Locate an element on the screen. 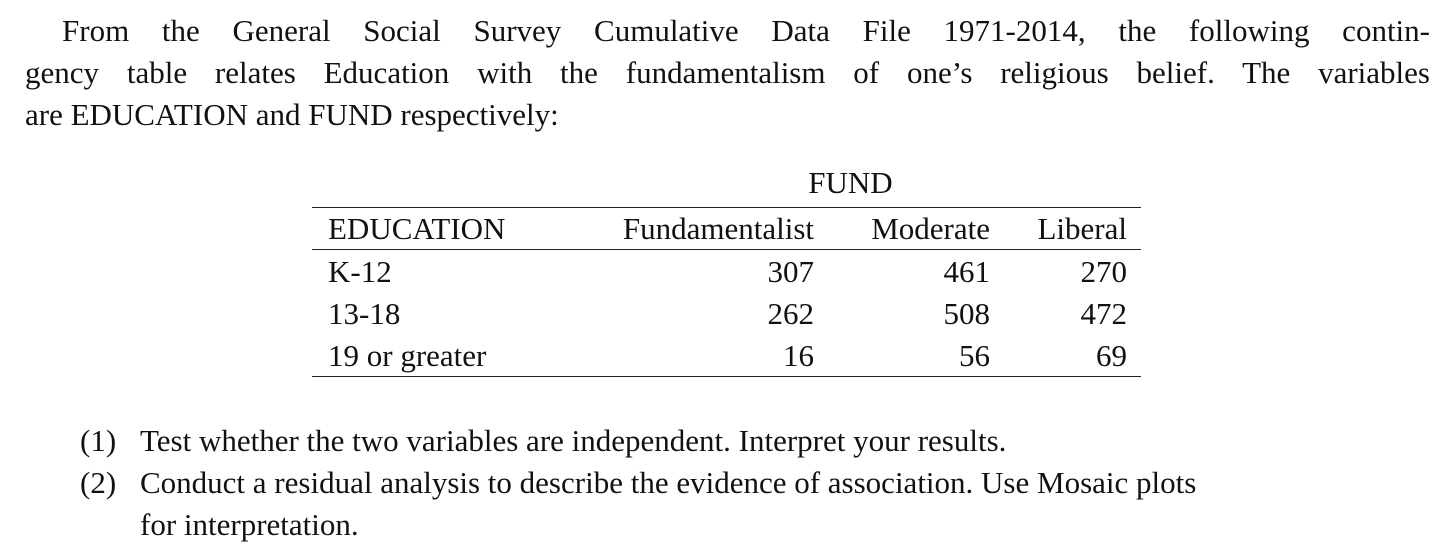  table-row: K-12 307 461 270 is located at coordinates (726, 271).